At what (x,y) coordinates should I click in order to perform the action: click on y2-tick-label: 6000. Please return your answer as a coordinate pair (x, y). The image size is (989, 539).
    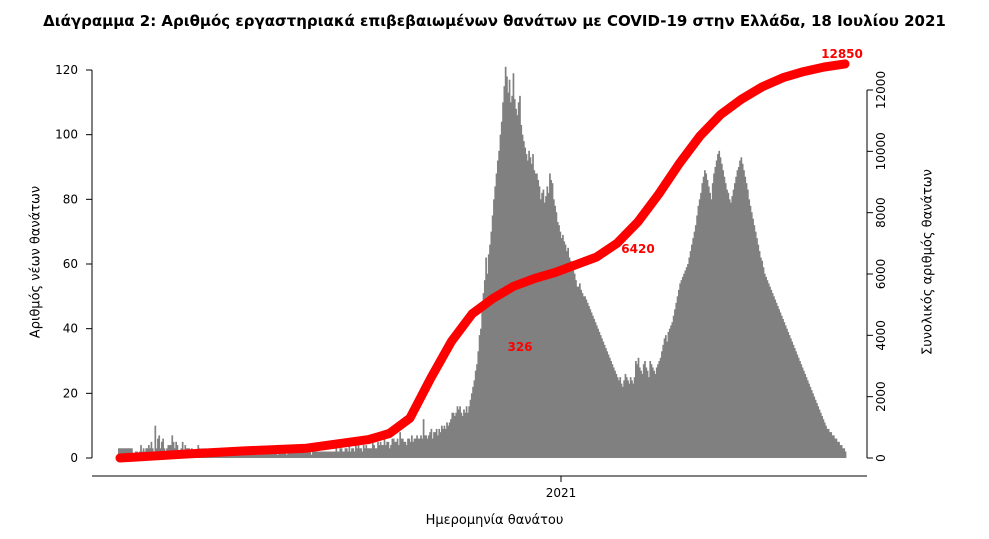
    Looking at the image, I should click on (881, 274).